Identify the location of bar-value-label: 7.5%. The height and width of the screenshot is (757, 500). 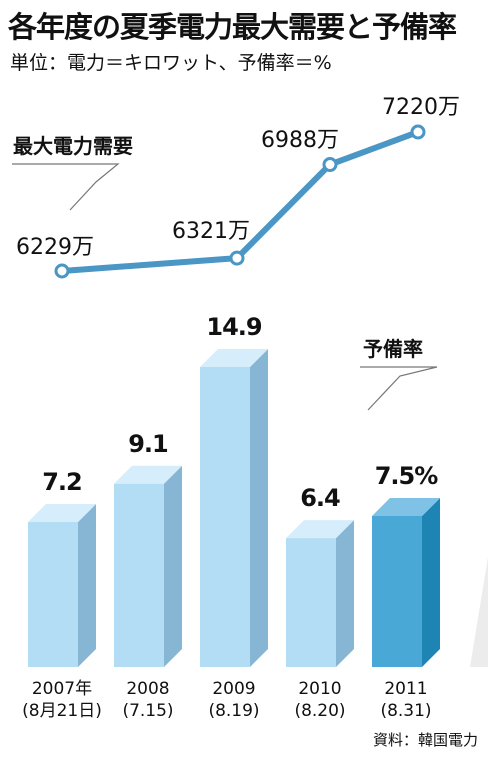
(407, 476).